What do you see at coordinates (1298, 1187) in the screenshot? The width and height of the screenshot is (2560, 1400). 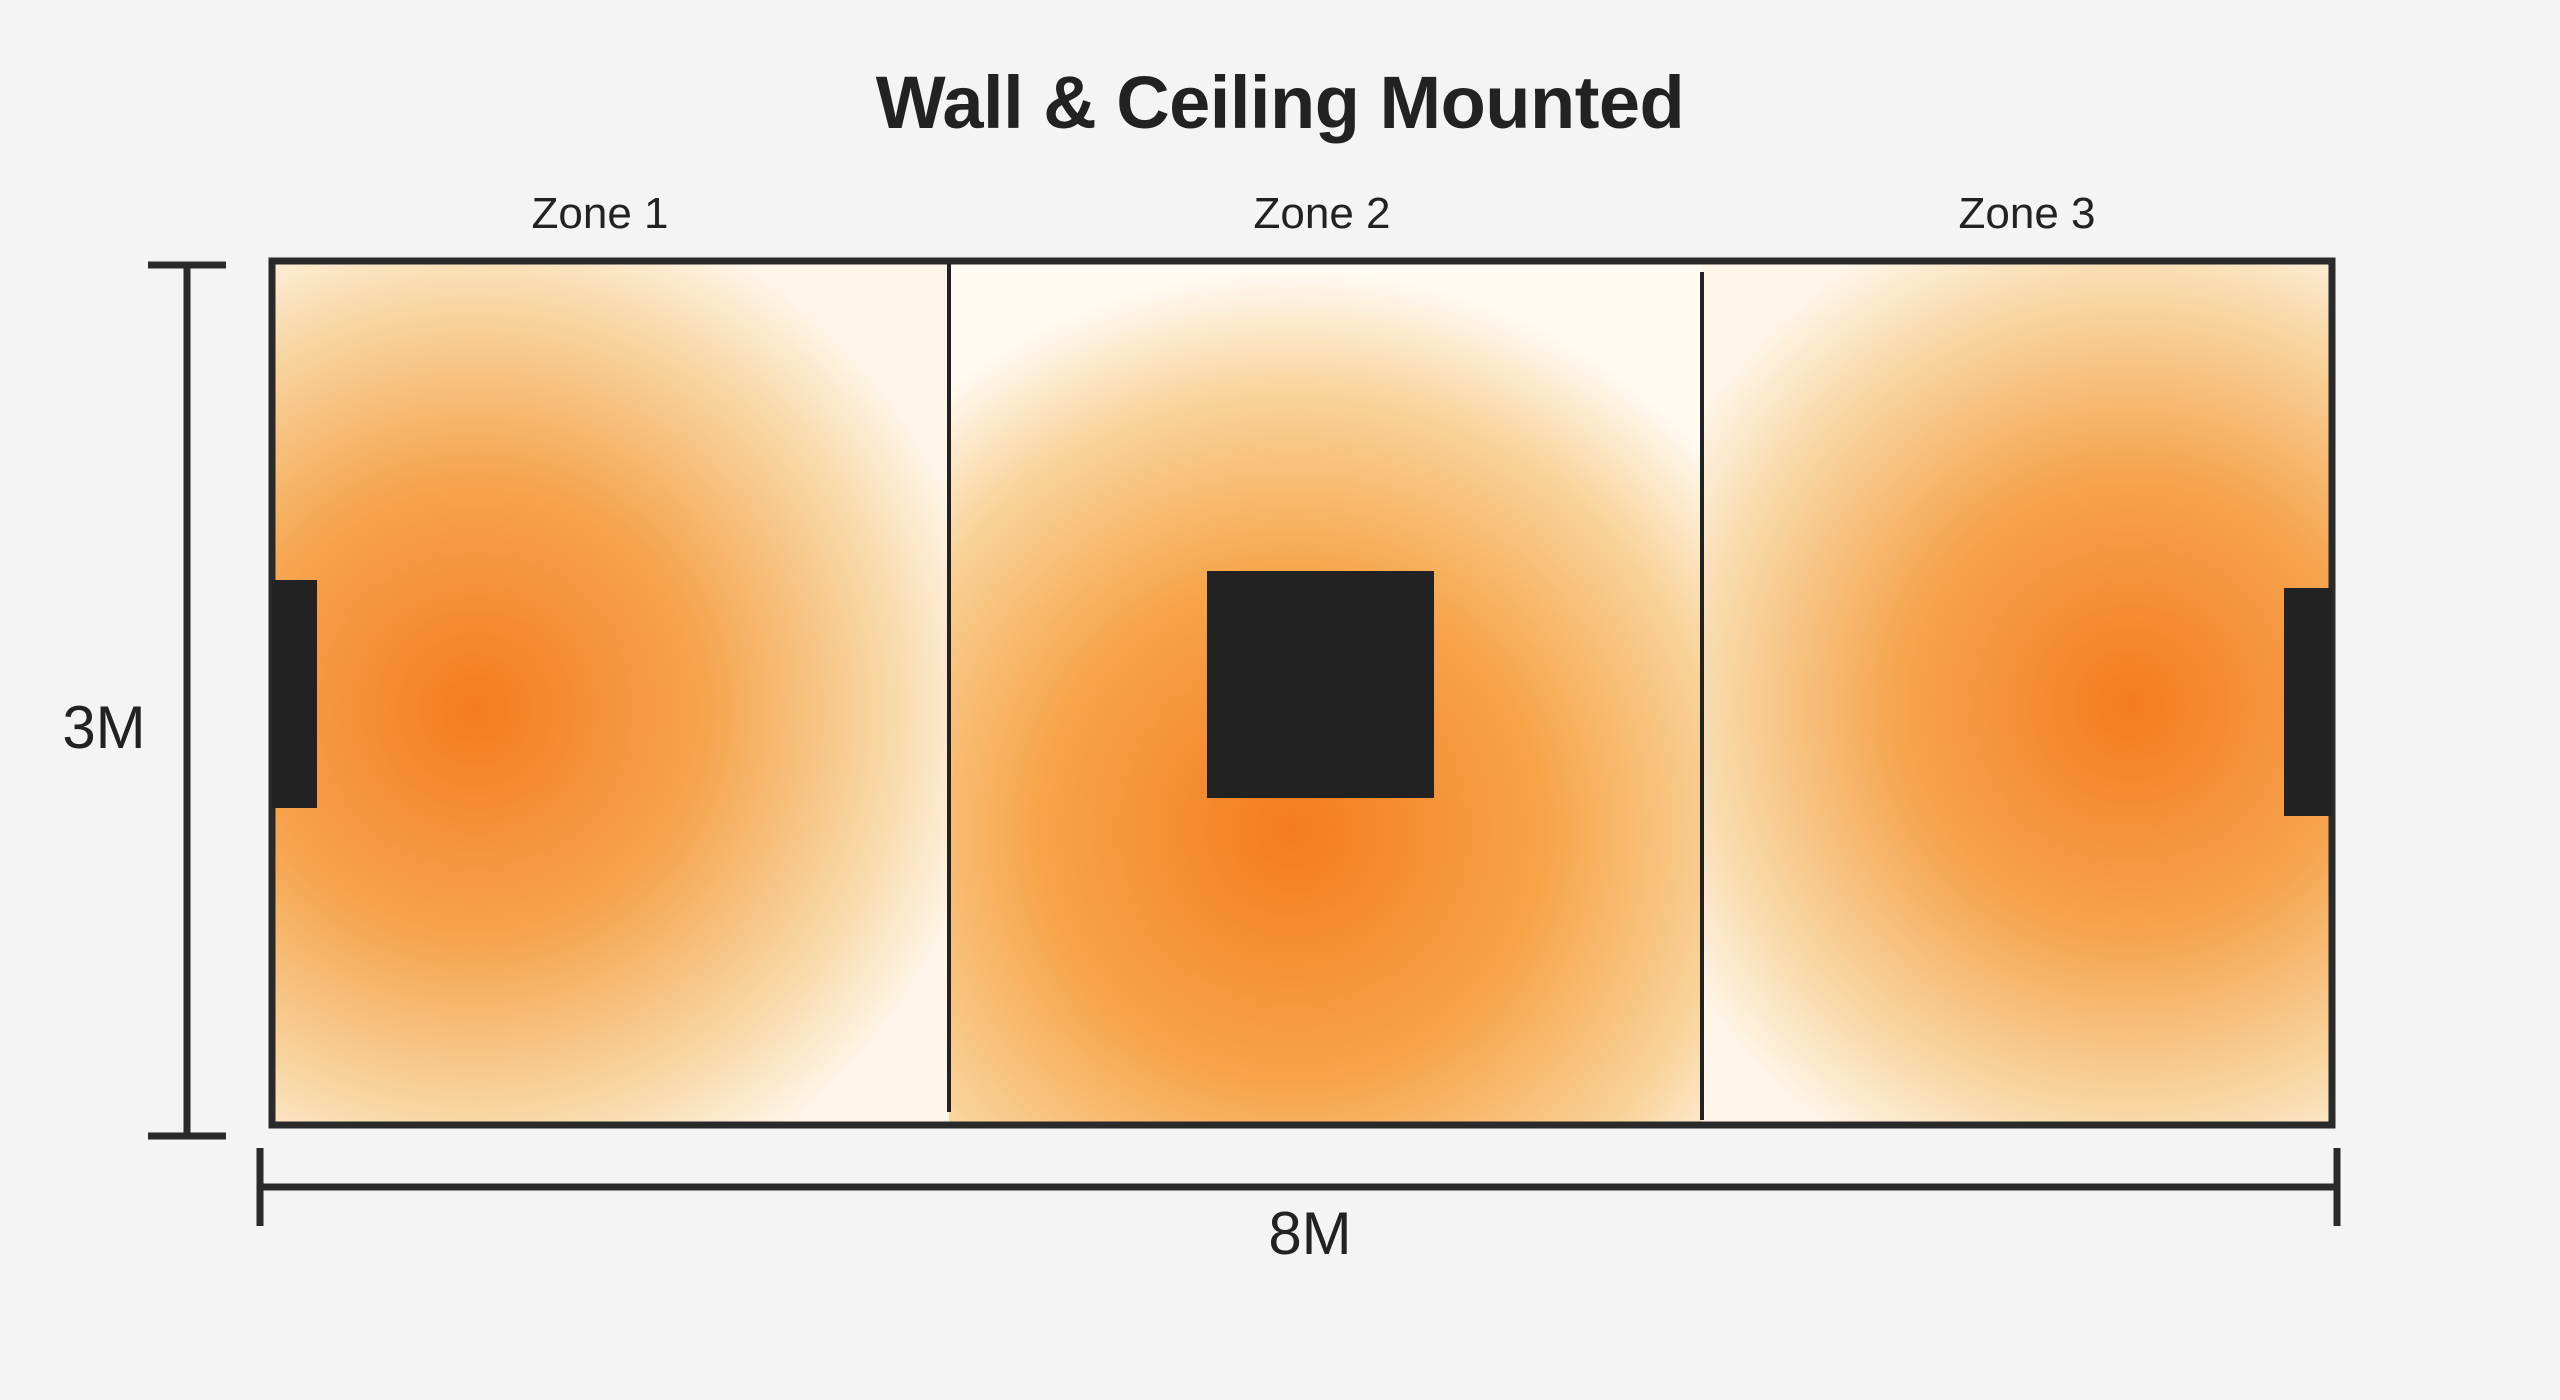 I see `width-dimension` at bounding box center [1298, 1187].